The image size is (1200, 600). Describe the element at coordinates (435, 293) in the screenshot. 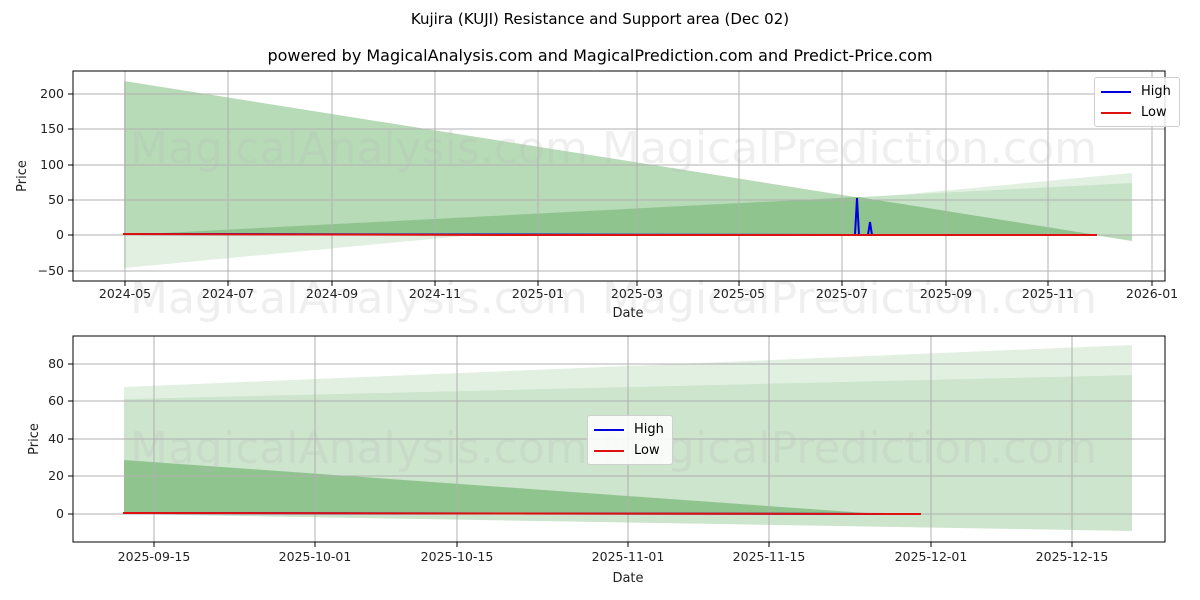

I see `svg-text: 2024-11` at that location.